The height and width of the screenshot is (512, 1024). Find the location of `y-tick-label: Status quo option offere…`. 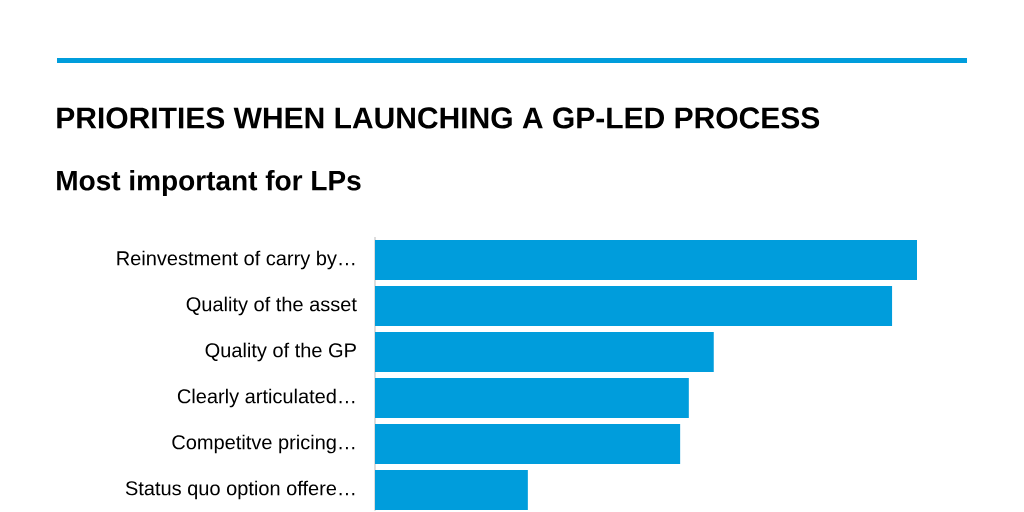

y-tick-label: Status quo option offere… is located at coordinates (240, 490).